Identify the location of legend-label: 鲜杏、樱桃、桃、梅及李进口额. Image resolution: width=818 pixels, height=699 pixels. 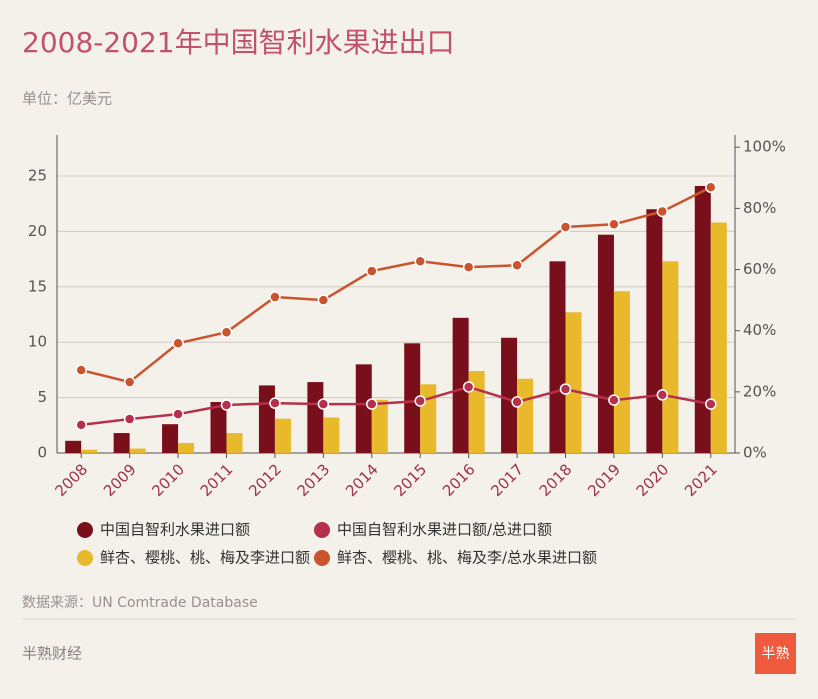
(205, 558).